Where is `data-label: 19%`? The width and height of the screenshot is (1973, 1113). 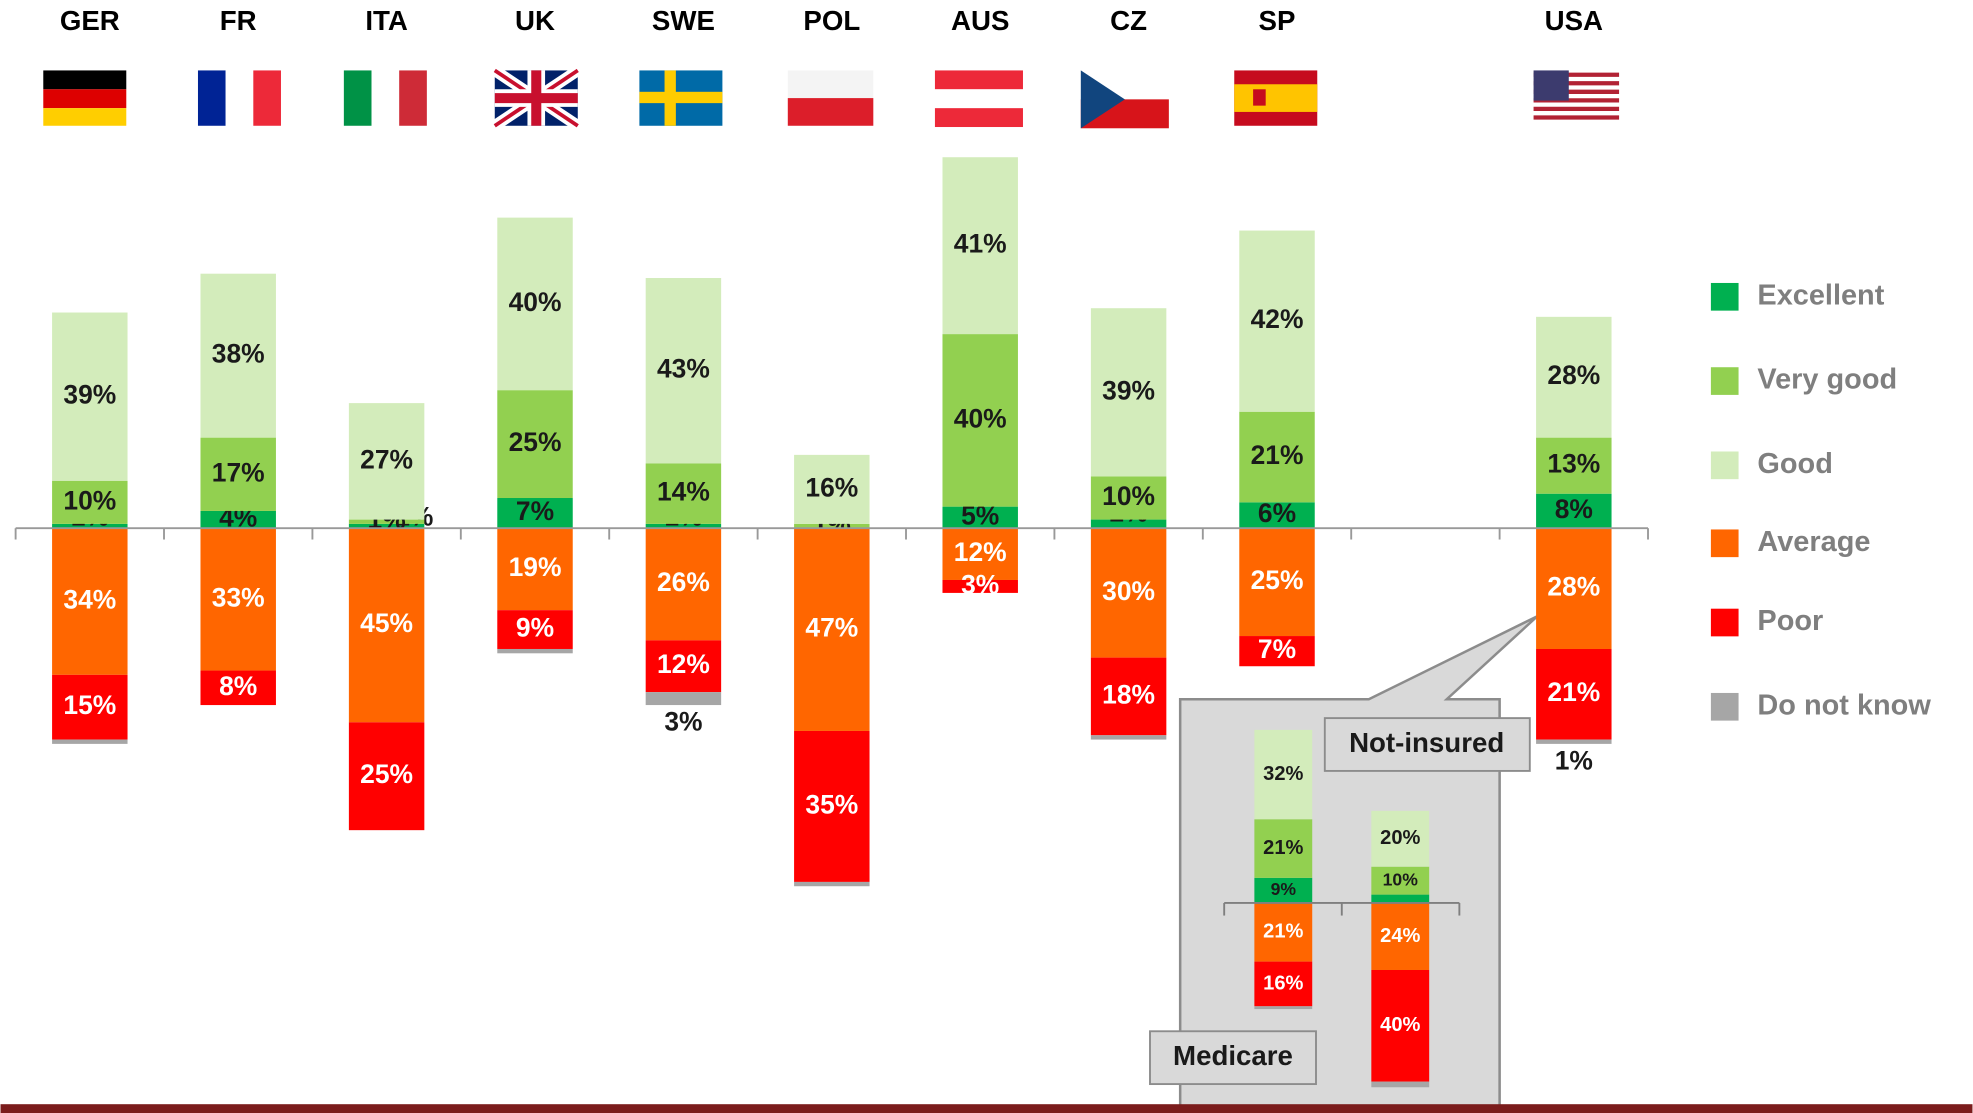
data-label: 19% is located at coordinates (535, 567).